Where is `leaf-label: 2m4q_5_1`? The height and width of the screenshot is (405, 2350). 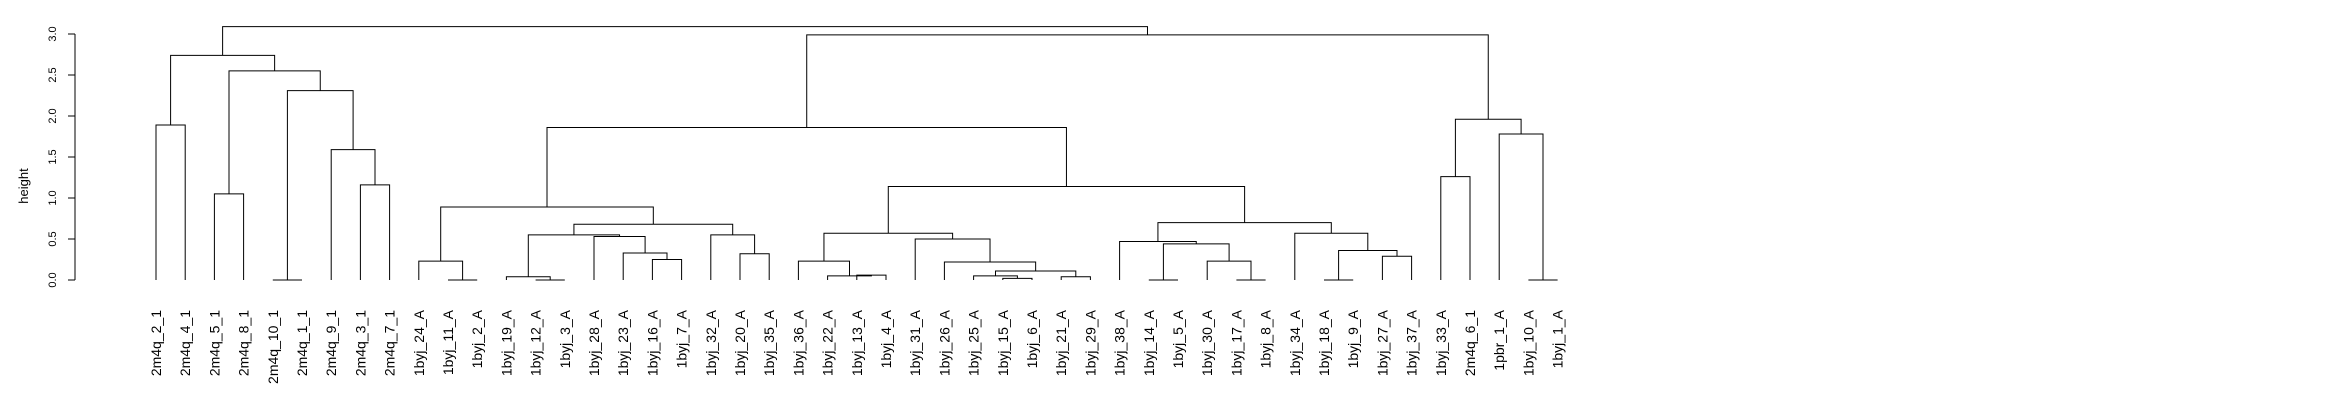
leaf-label: 2m4q_5_1 is located at coordinates (214, 343).